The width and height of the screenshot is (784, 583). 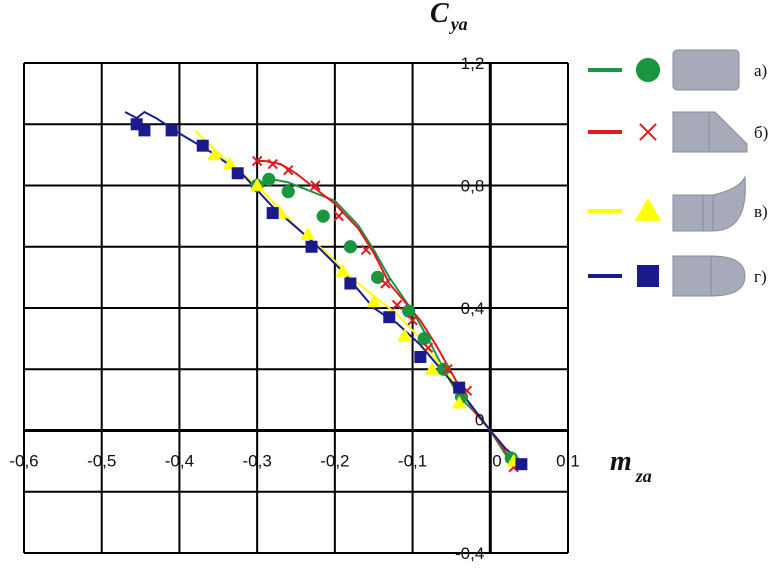 I want to click on x-tick-label: -0,1, so click(x=412, y=461).